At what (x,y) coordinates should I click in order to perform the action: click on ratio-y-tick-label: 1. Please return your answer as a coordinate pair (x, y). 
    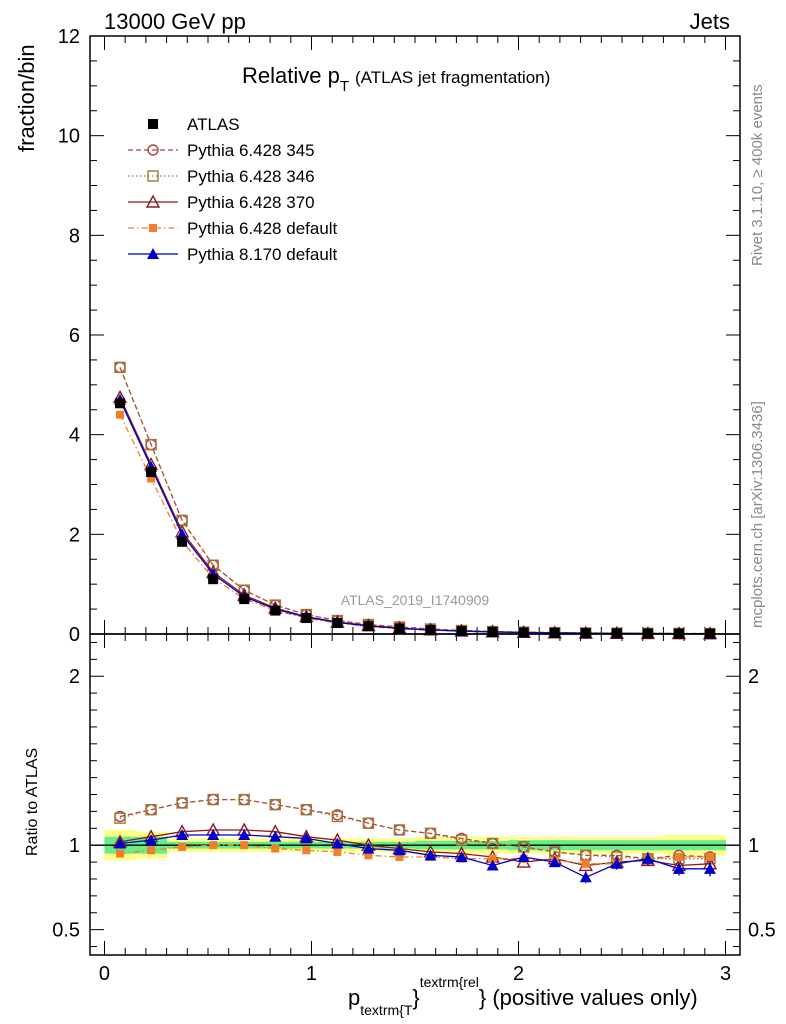
    Looking at the image, I should click on (74, 846).